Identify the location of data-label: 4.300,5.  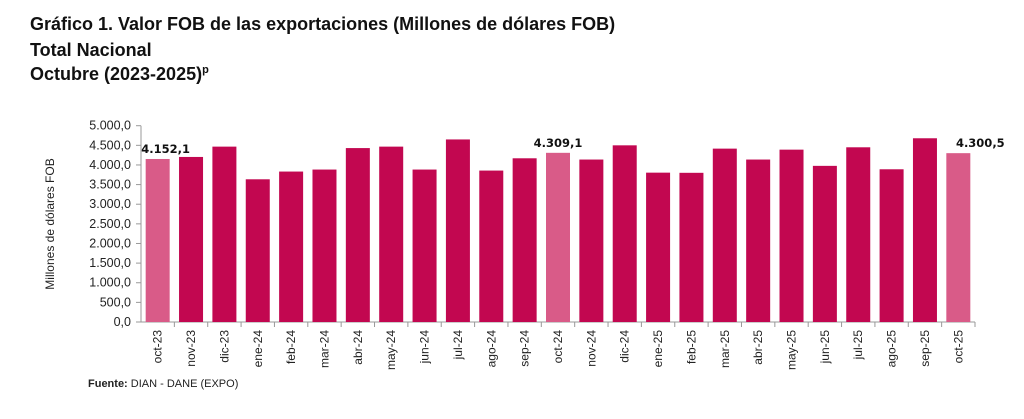
(980, 143).